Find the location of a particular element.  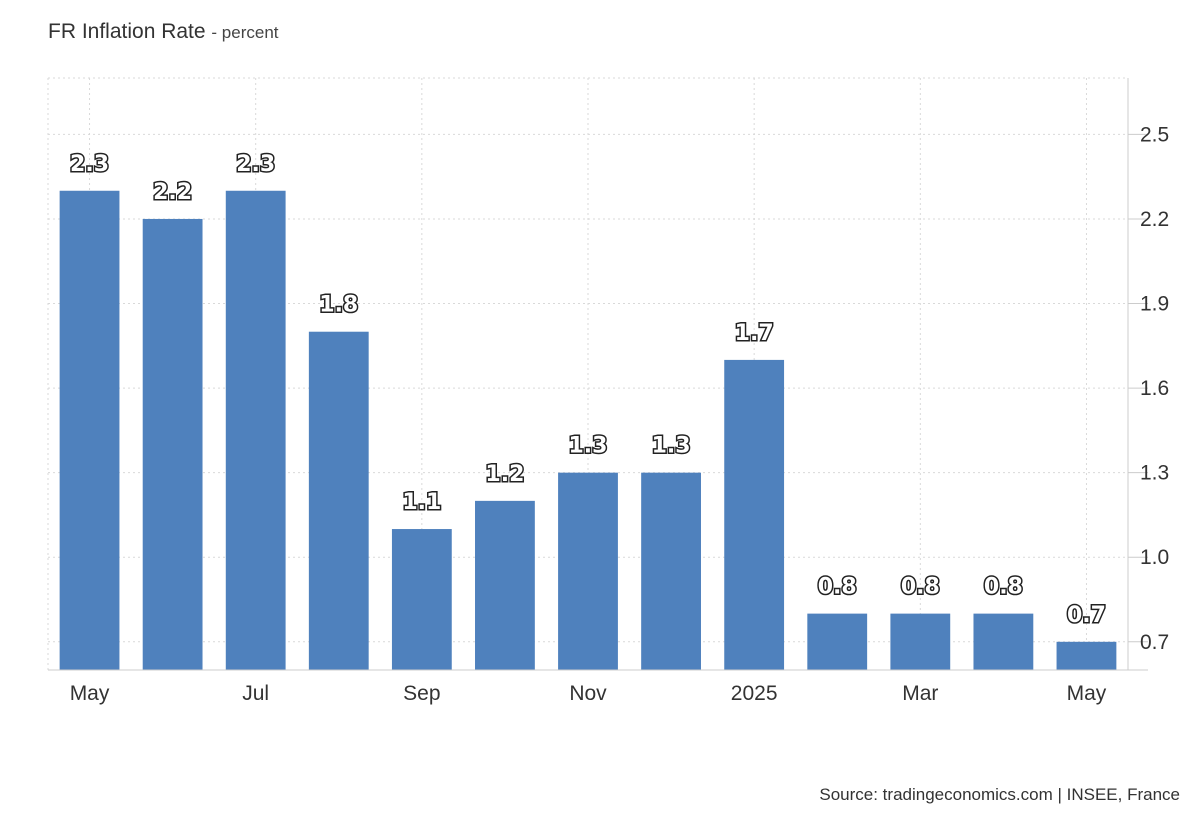

y-tick-label: 2.5 is located at coordinates (1154, 134).